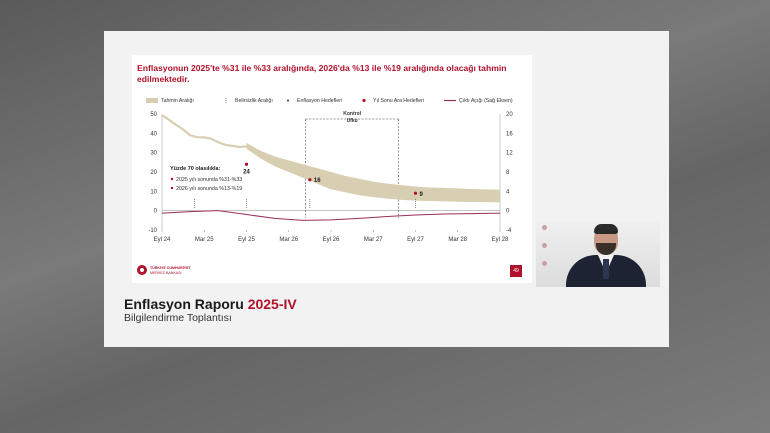  I want to click on x-tick-label: Mar 28, so click(457, 240).